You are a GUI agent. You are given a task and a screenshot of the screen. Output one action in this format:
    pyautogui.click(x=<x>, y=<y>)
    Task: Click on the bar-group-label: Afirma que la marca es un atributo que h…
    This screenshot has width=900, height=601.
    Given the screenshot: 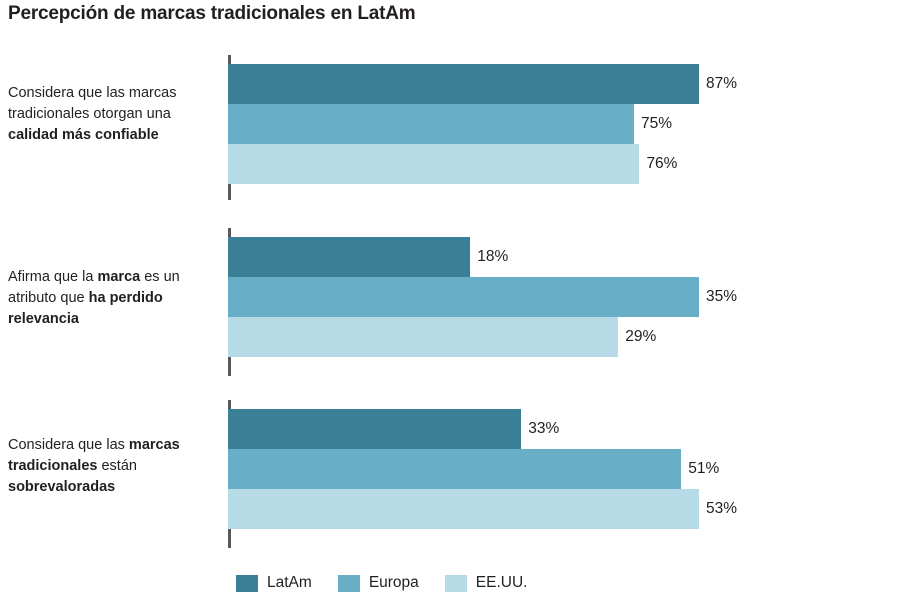 What is the action you would take?
    pyautogui.click(x=94, y=298)
    